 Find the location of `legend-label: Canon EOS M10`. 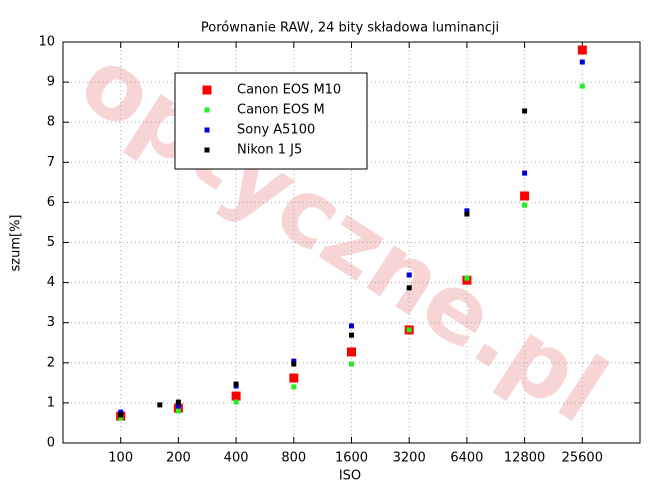

legend-label: Canon EOS M10 is located at coordinates (289, 90).